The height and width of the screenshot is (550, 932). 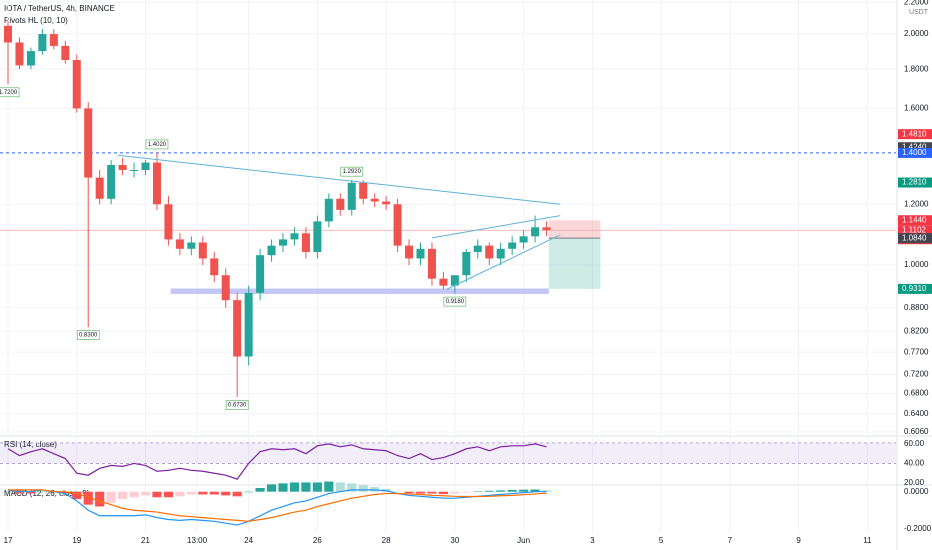 What do you see at coordinates (30, 444) in the screenshot?
I see `rsi-title: RSI (14, close)` at bounding box center [30, 444].